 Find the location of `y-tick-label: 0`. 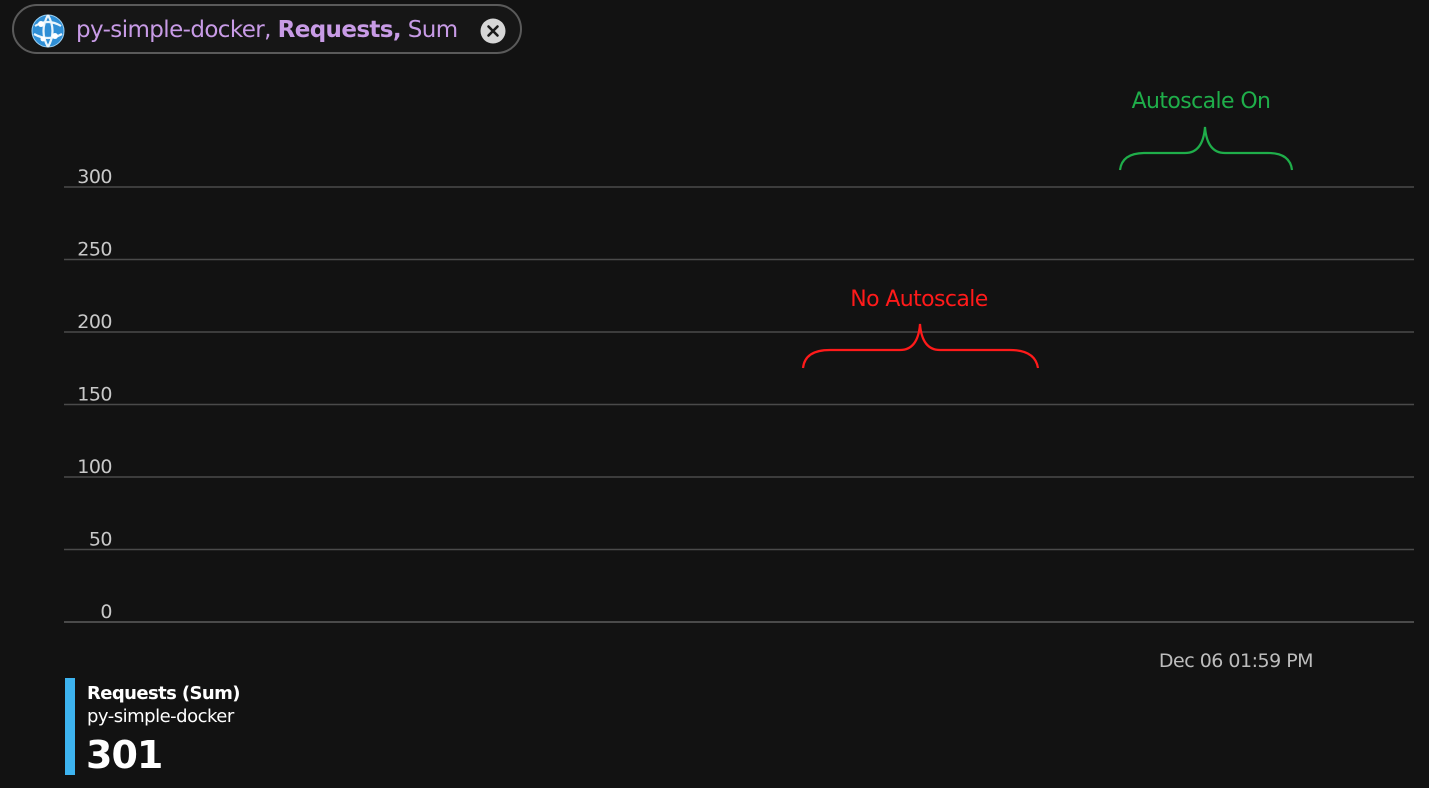

y-tick-label: 0 is located at coordinates (106, 612).